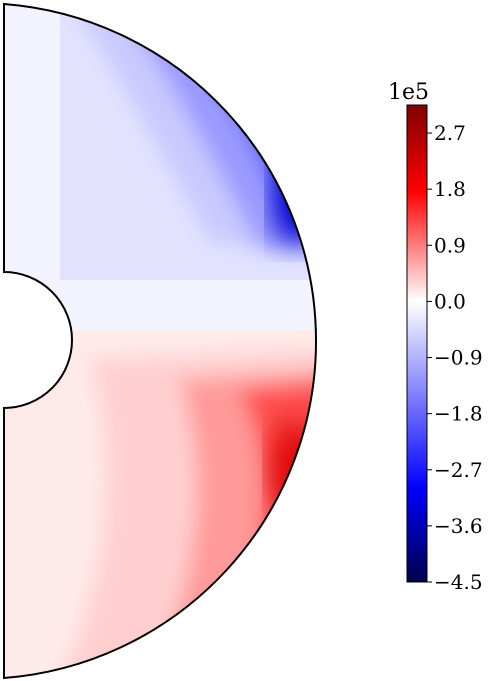 The image size is (488, 681). I want to click on colorbar-ticks: 2.7 1.8 0.9 0.0 −0.9 −1.8 −2.7 −3.6 −4.5, so click(455, 357).